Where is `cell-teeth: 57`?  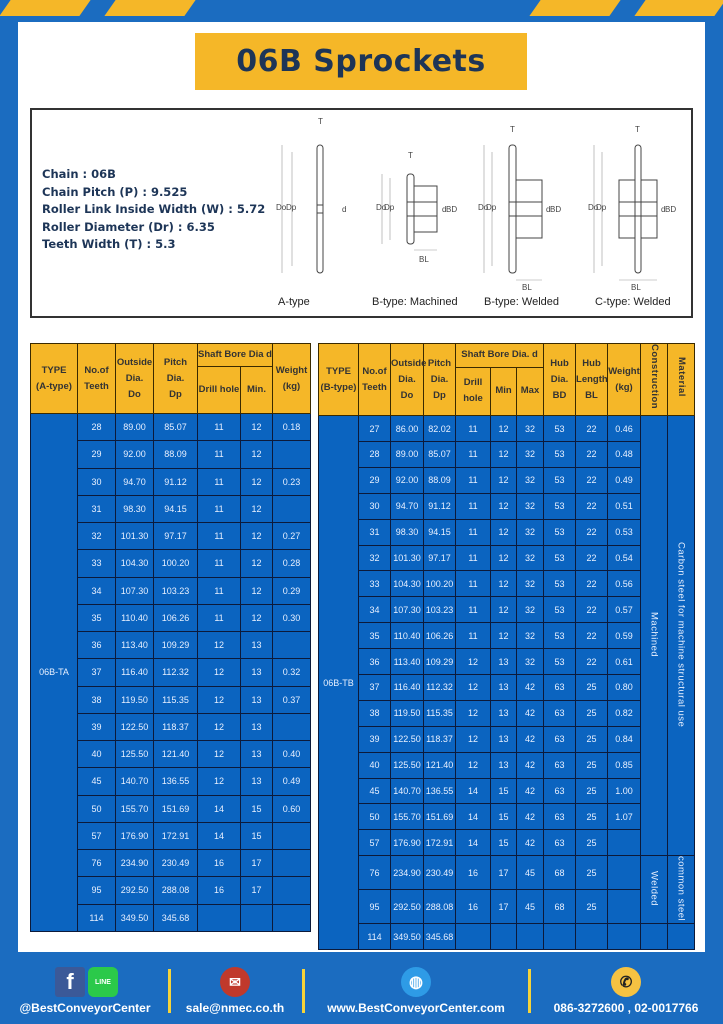
cell-teeth: 57 is located at coordinates (96, 836).